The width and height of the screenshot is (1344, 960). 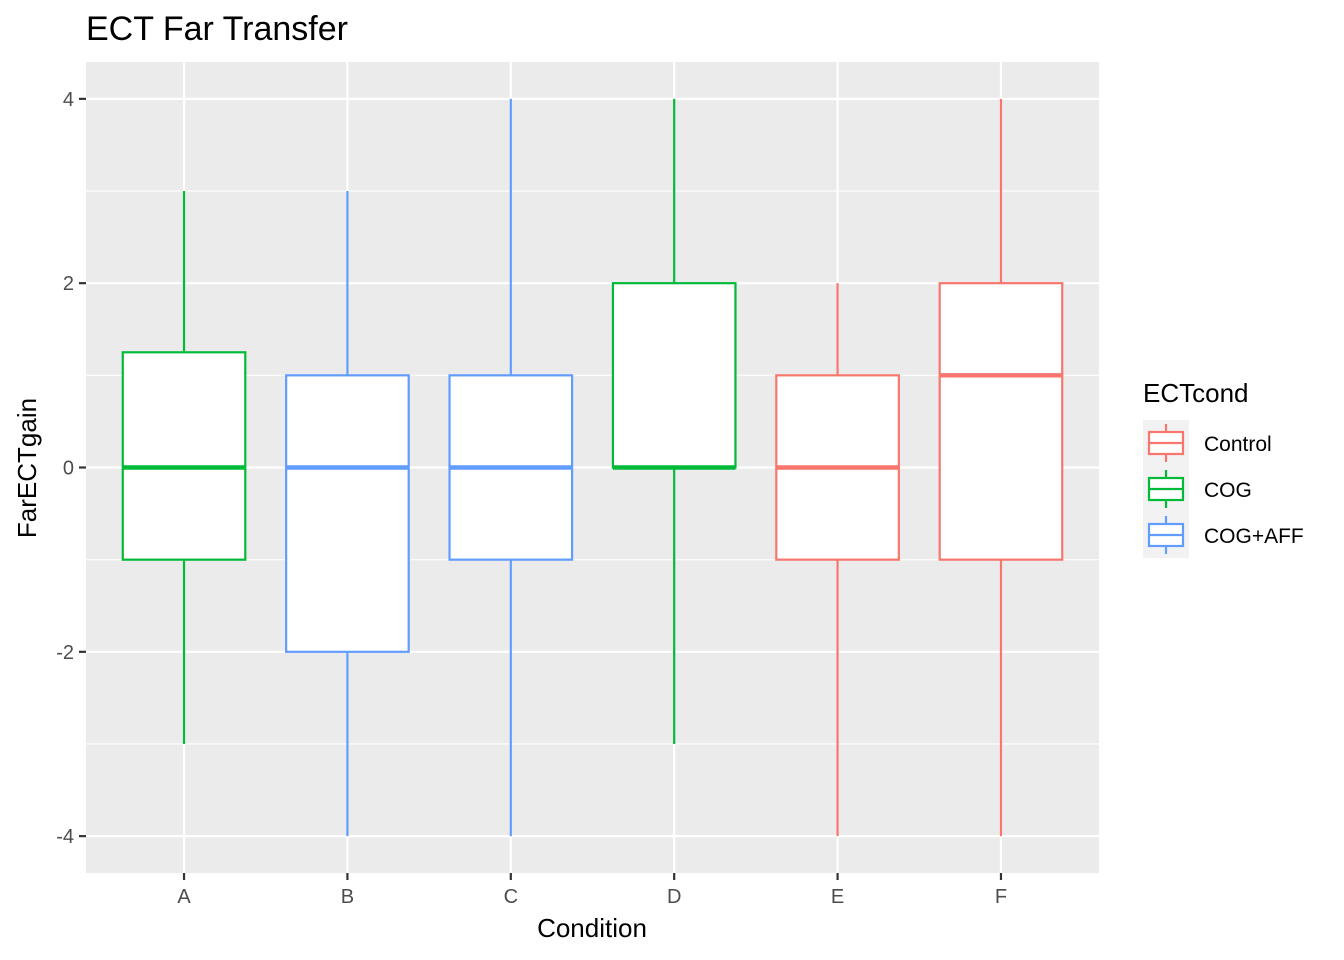 I want to click on y-axis: -4 -2 0 2 4, so click(x=71, y=468).